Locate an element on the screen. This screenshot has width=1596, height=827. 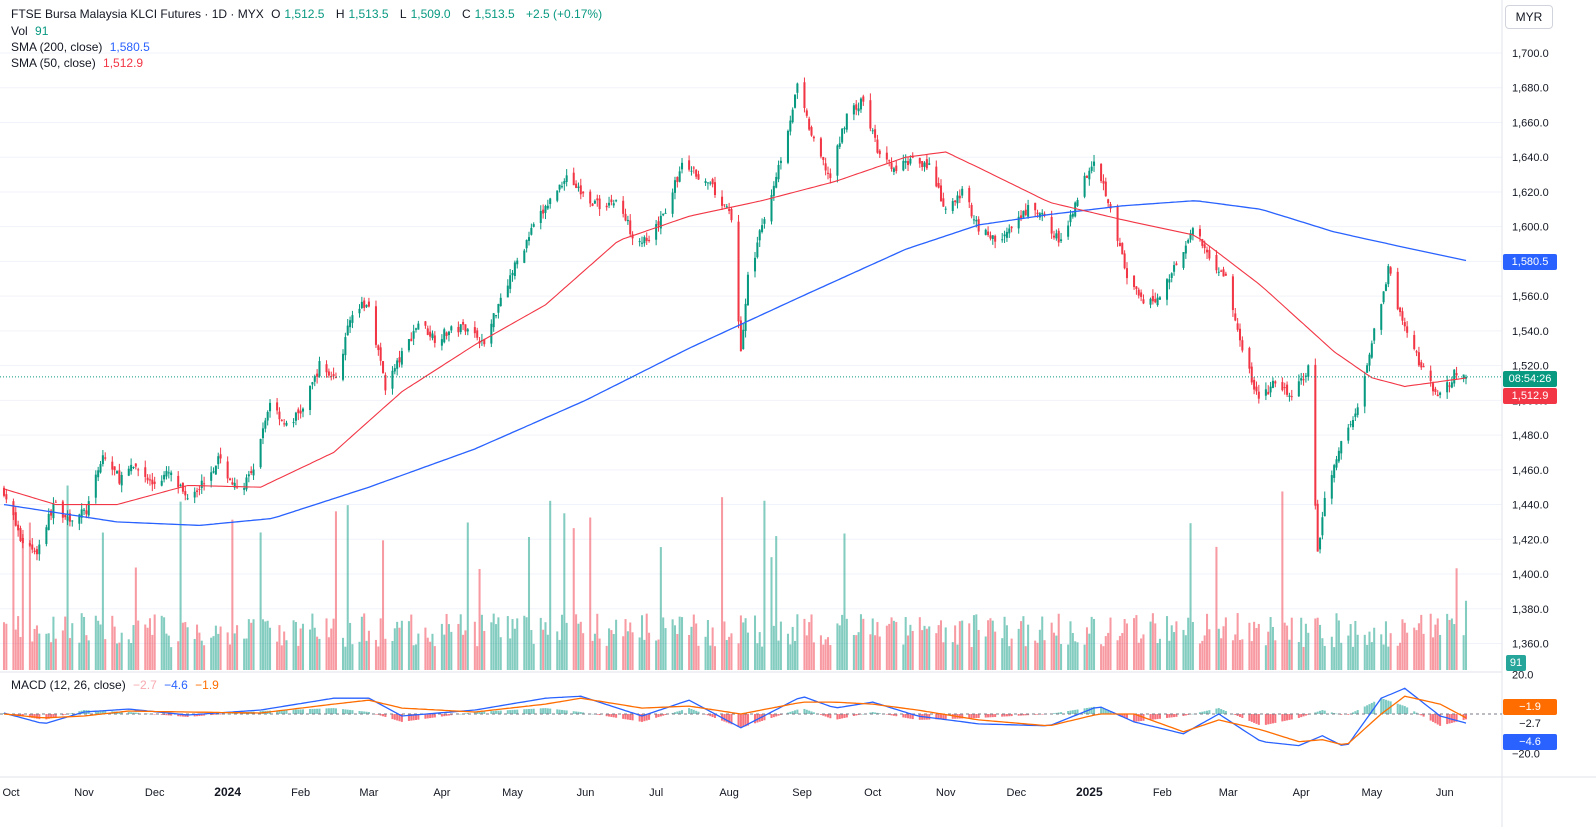
time-tick-label: Mar is located at coordinates (1228, 793).